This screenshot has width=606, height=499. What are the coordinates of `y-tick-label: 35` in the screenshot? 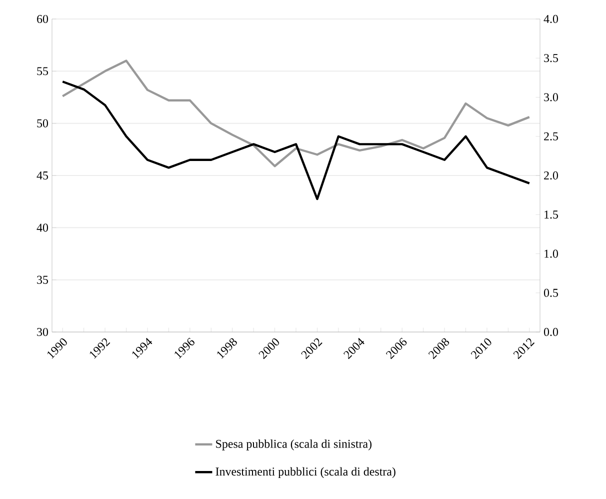 It's located at (42, 280).